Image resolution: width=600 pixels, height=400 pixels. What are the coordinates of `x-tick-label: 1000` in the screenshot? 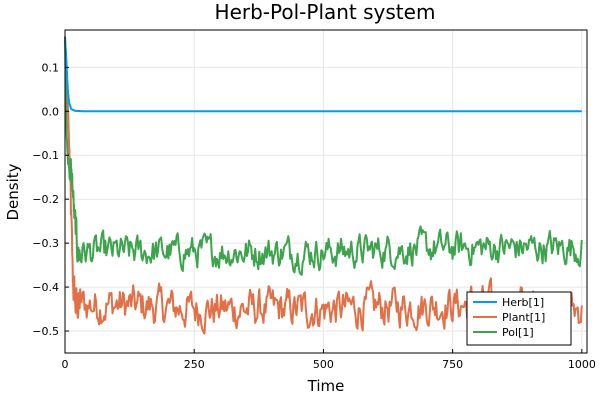 It's located at (582, 364).